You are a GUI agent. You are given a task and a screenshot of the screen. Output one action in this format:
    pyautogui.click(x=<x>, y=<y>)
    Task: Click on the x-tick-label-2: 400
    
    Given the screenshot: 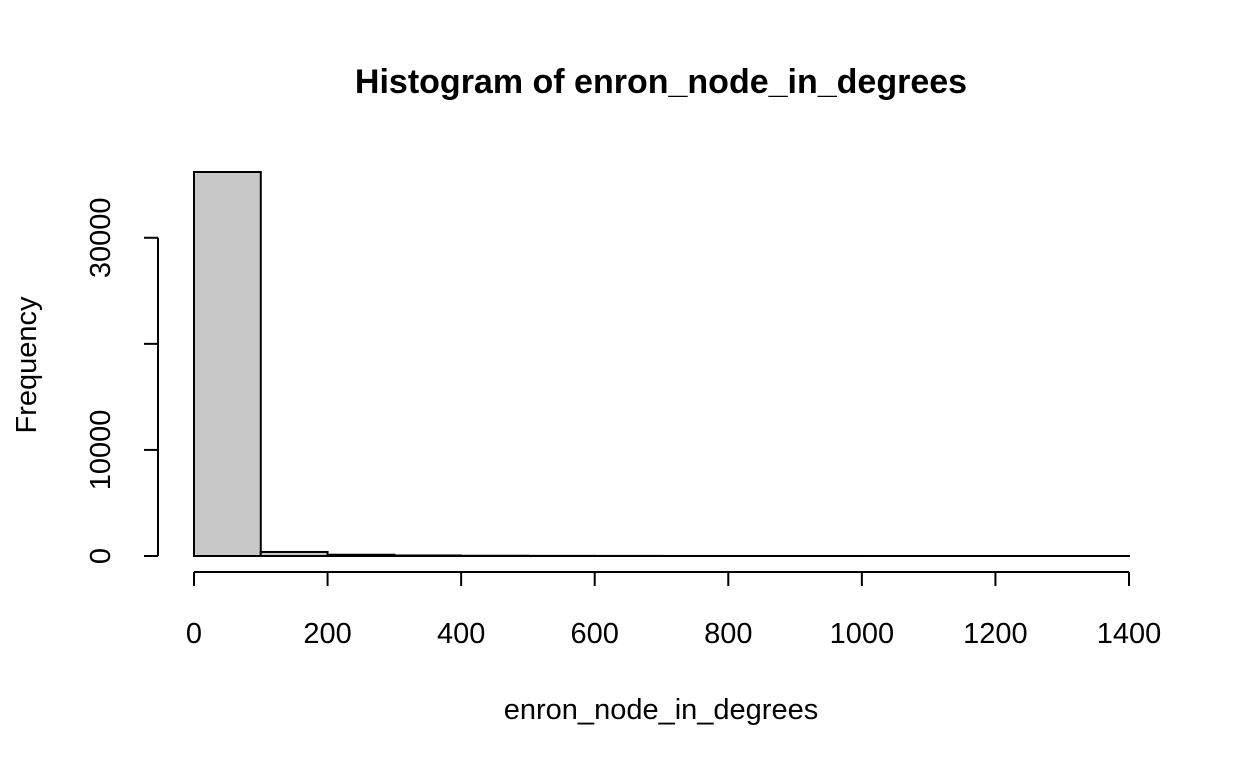 What is the action you would take?
    pyautogui.click(x=461, y=634)
    